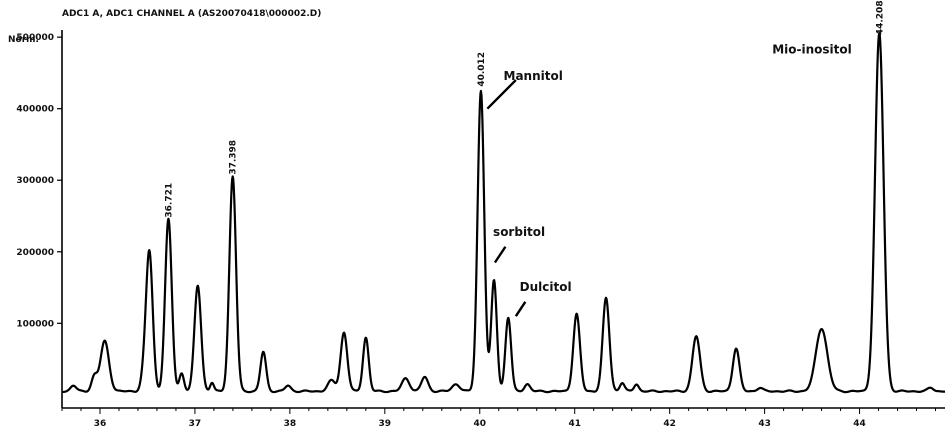  What do you see at coordinates (35, 324) in the screenshot?
I see `y-tick-label: 100000` at bounding box center [35, 324].